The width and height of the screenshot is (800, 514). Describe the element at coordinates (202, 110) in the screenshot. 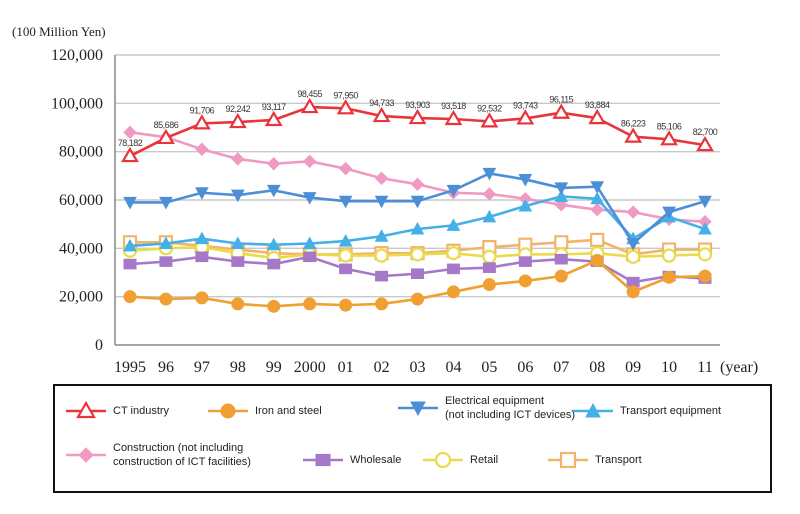

I see `data-label: 91,706` at that location.